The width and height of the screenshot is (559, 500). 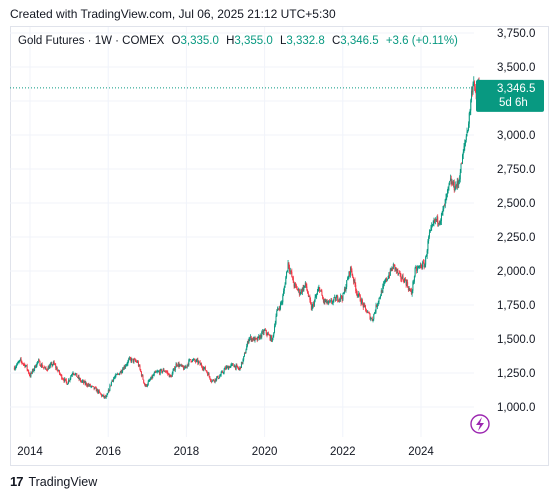 What do you see at coordinates (63, 481) in the screenshot?
I see `footer-brand: TradingView` at bounding box center [63, 481].